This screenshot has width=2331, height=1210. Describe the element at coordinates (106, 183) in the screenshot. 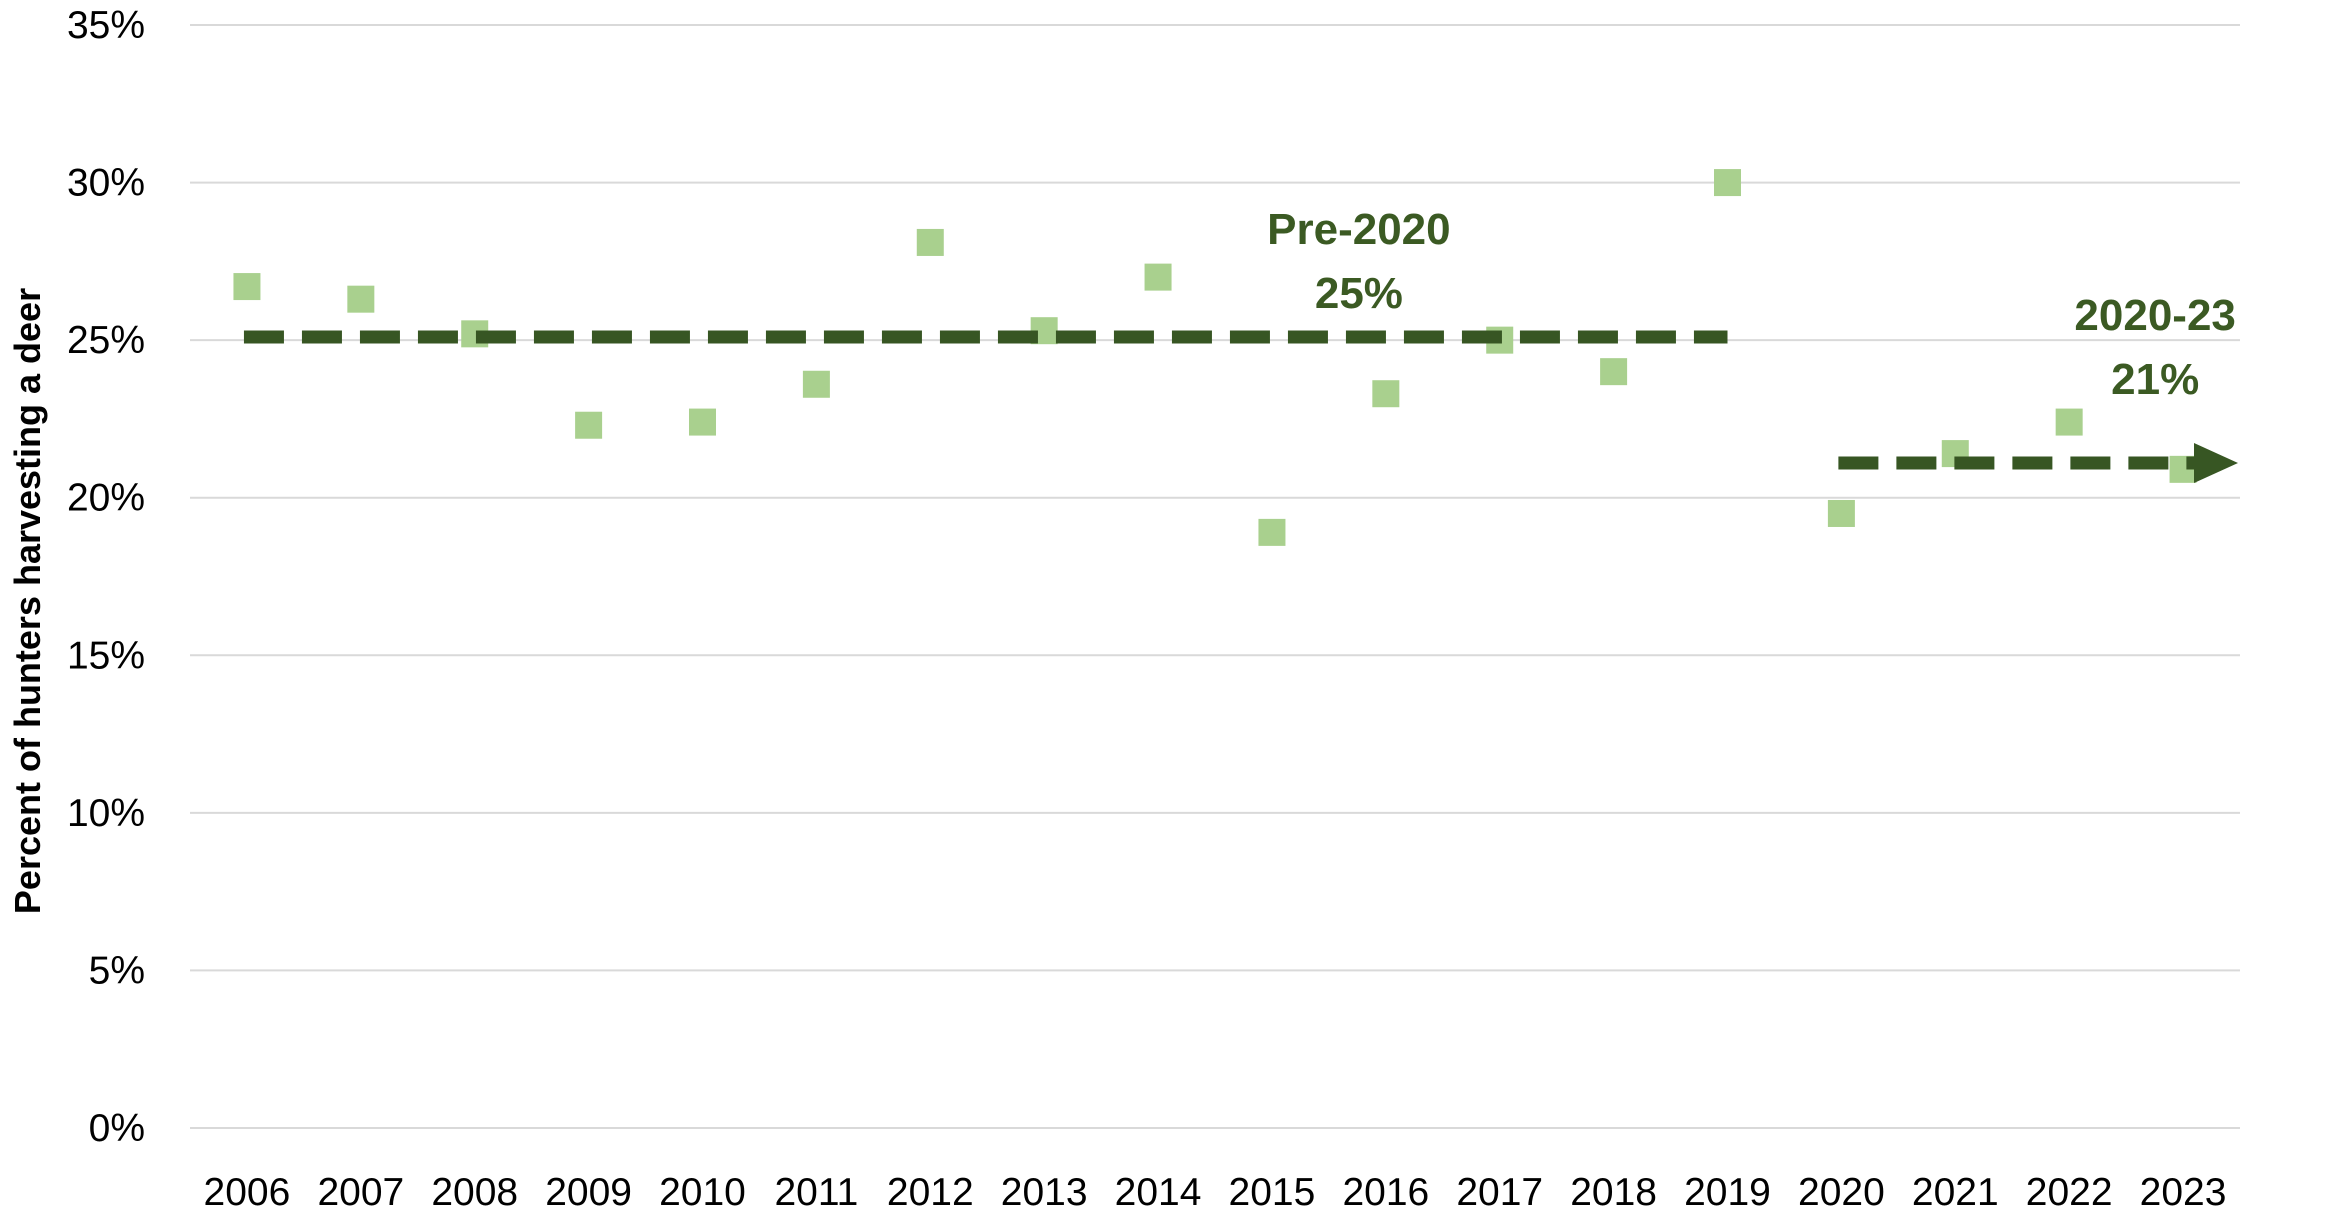

I see `y-tick-label: 30%` at that location.